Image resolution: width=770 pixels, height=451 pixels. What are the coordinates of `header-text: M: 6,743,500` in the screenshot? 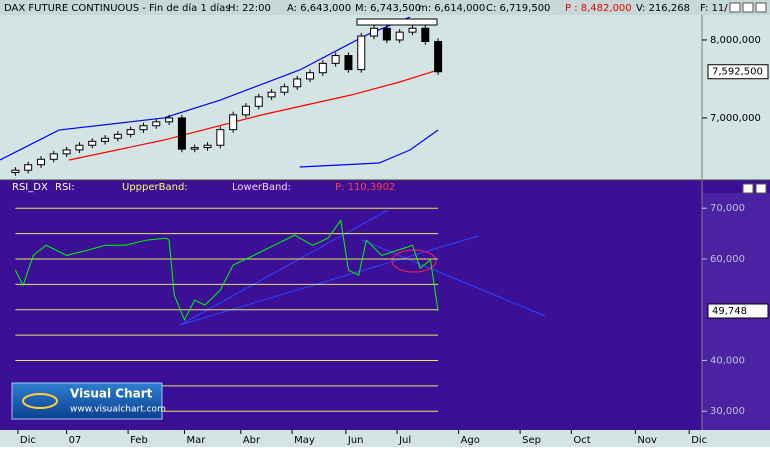 It's located at (388, 8).